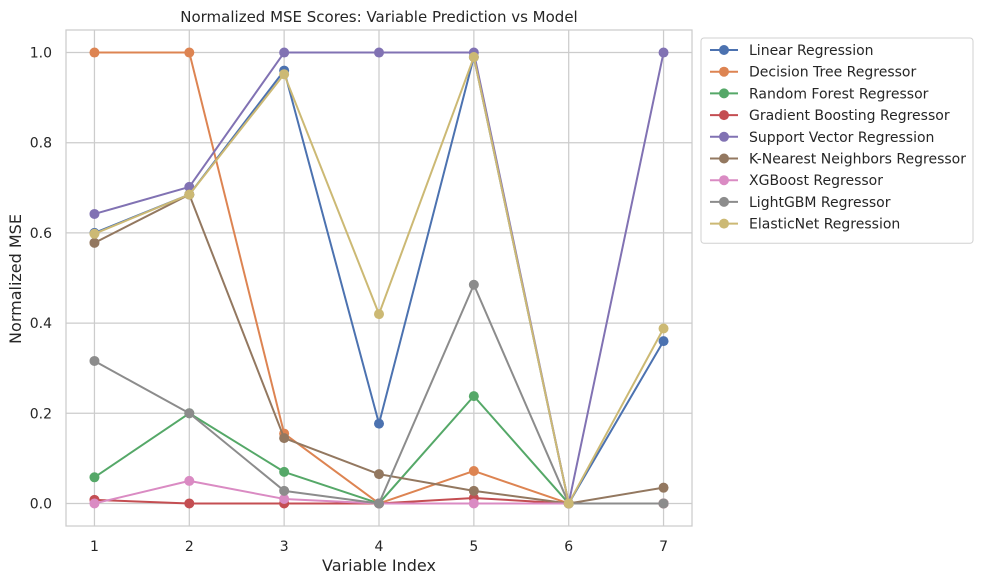 The height and width of the screenshot is (584, 984). Describe the element at coordinates (41, 234) in the screenshot. I see `y-tick-label: 0.6` at that location.